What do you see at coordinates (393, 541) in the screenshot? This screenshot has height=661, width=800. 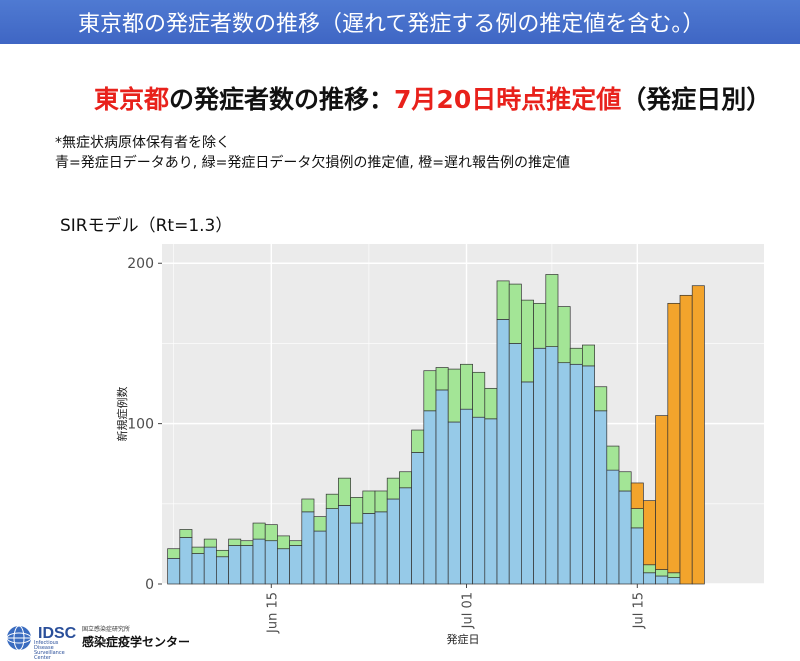 I see `bar-blue-6/25` at bounding box center [393, 541].